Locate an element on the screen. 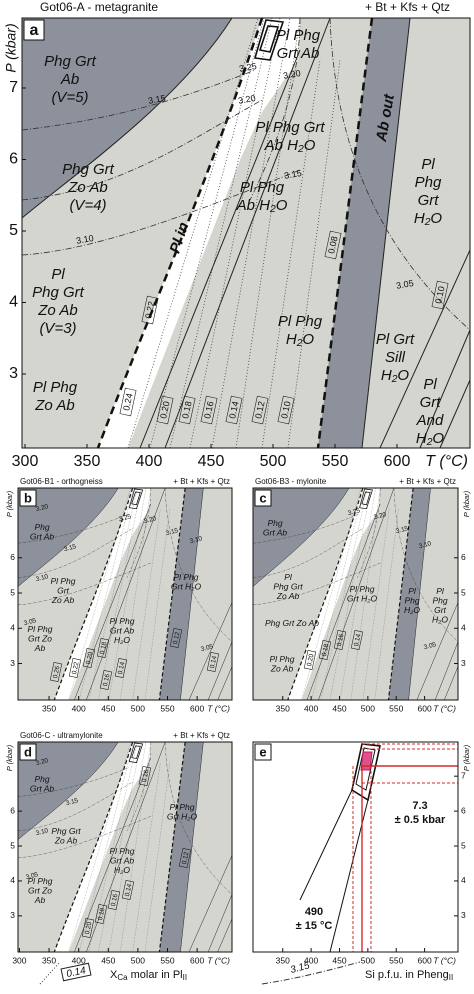 This screenshot has width=474, height=994. x-axis-label: T (°C) is located at coordinates (218, 708).